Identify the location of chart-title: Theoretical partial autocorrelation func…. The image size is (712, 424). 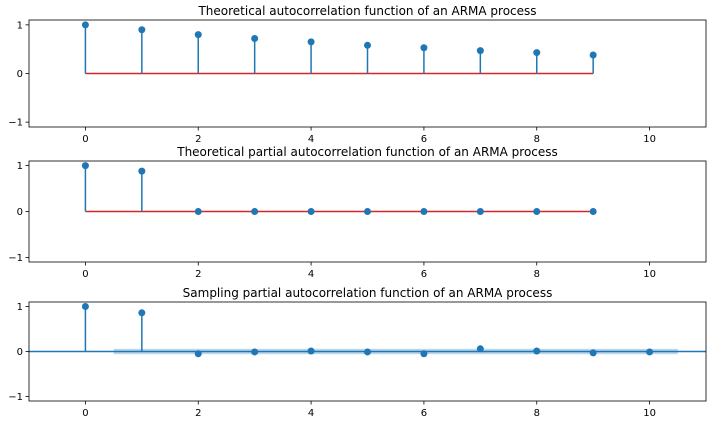
(367, 152).